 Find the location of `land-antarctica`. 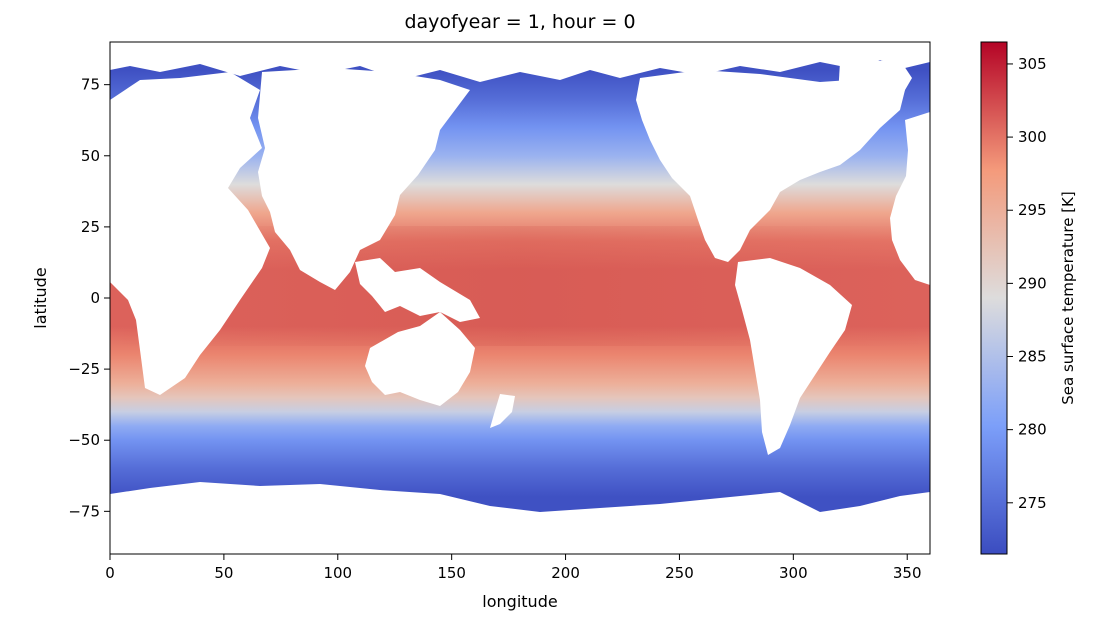

land-antarctica is located at coordinates (520, 518).